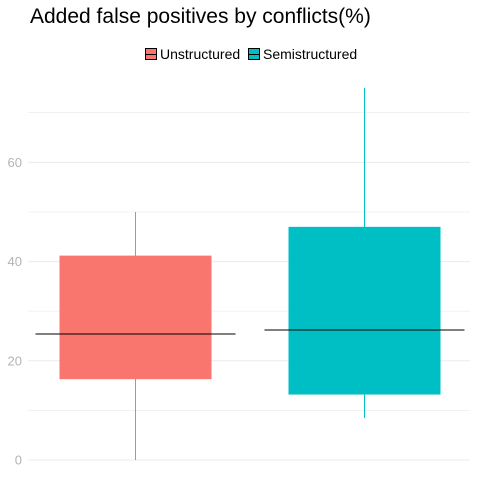  I want to click on legend-item-semistructured: Semistructured, so click(302, 54).